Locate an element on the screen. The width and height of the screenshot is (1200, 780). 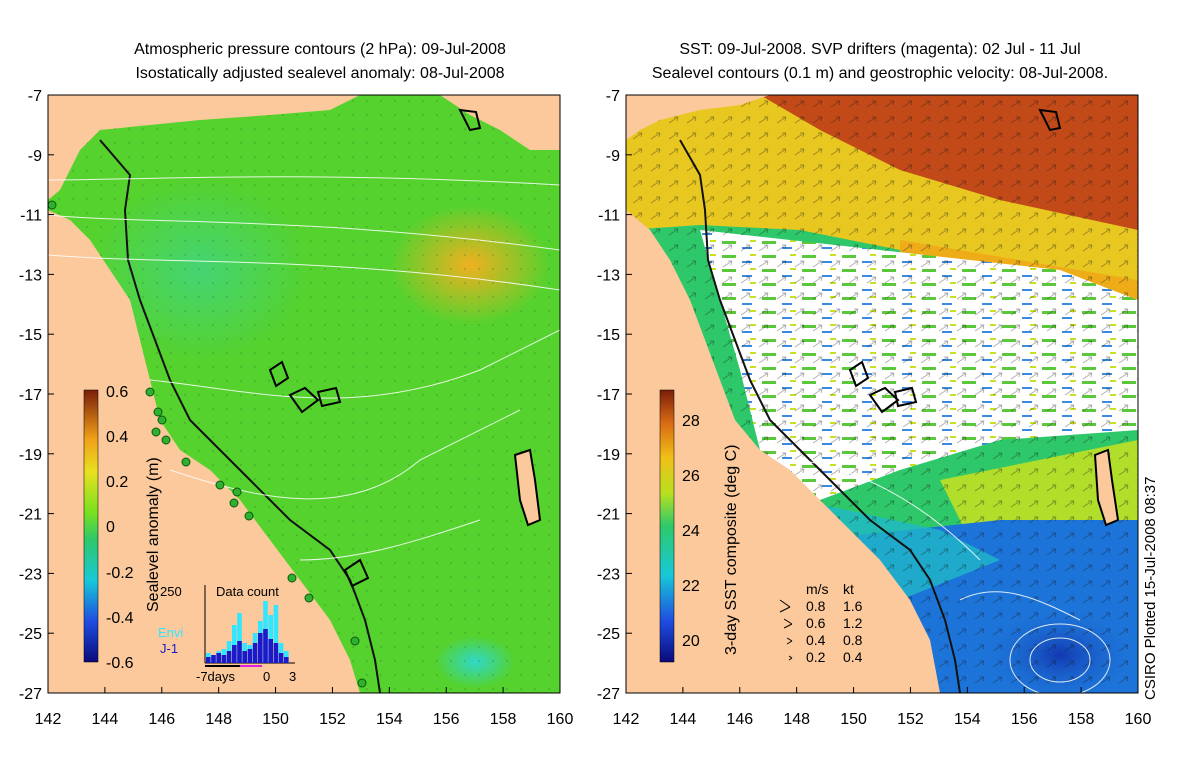
sla-tick-4: -0.2 is located at coordinates (120, 573).